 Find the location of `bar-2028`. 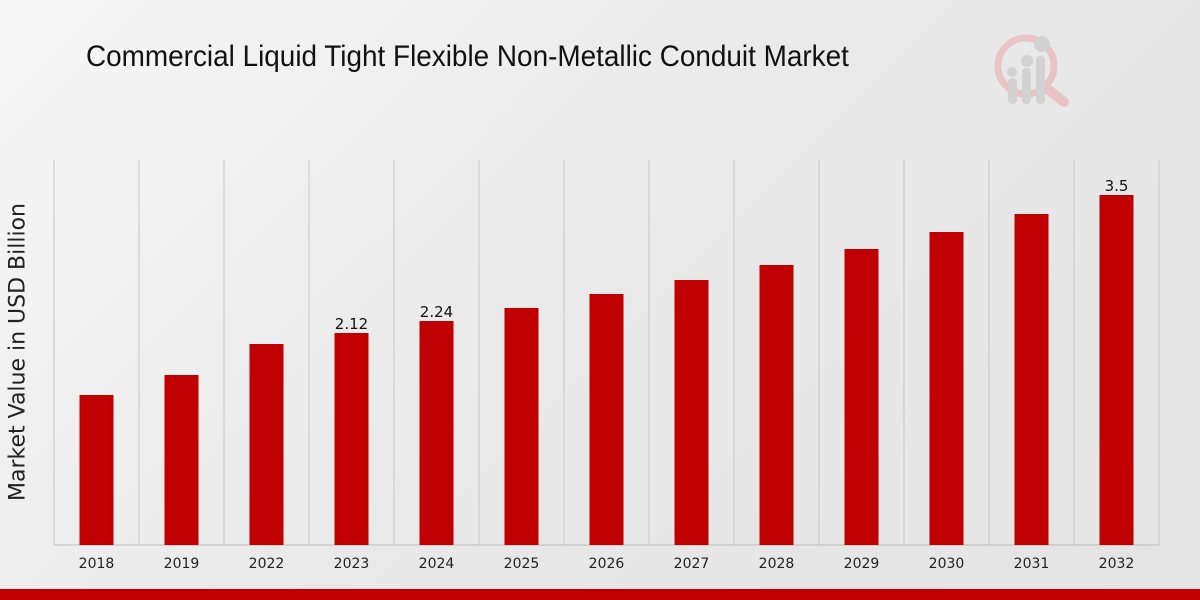

bar-2028 is located at coordinates (776, 405).